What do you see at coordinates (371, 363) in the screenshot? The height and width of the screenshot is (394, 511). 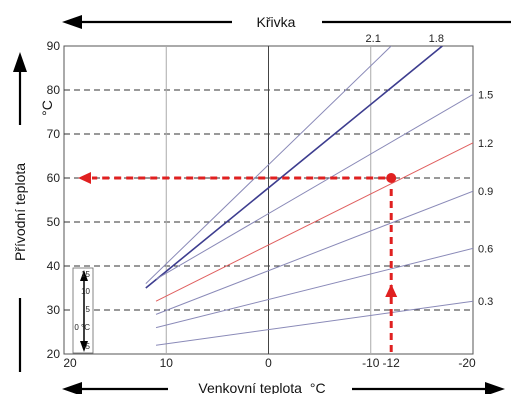 I see `x-tick-label--10: -10` at bounding box center [371, 363].